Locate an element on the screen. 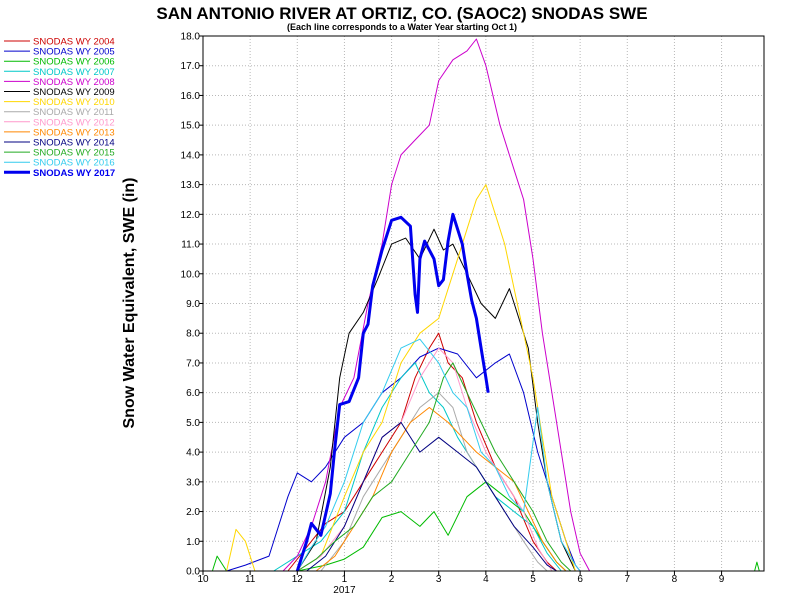 This screenshot has width=800, height=600. y-tick-label: 3.0 is located at coordinates (193, 482).